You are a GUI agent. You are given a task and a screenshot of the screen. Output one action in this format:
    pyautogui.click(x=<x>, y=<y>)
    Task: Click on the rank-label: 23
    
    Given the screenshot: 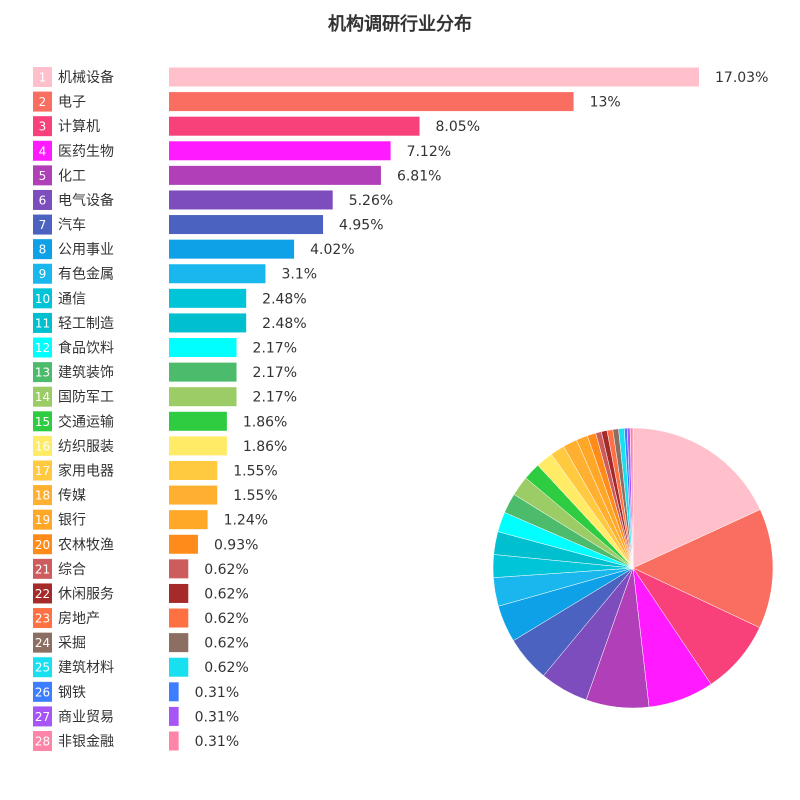 What is the action you would take?
    pyautogui.click(x=42, y=619)
    